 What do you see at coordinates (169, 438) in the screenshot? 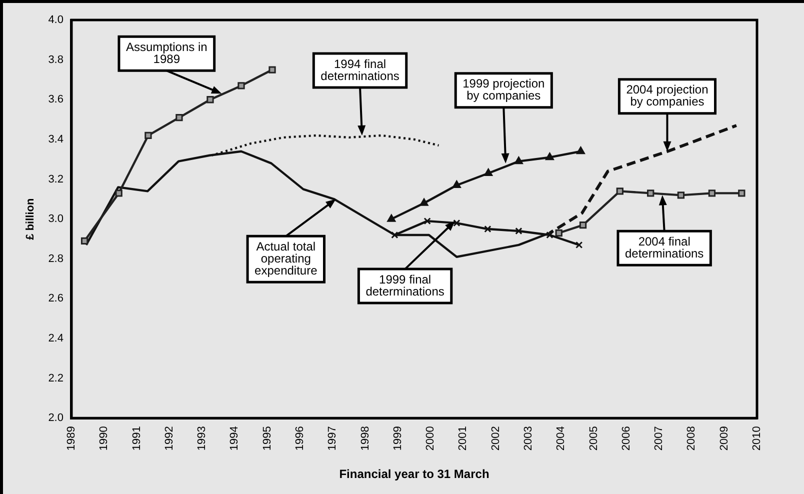
I see `x-tick-label: 1992` at bounding box center [169, 438].